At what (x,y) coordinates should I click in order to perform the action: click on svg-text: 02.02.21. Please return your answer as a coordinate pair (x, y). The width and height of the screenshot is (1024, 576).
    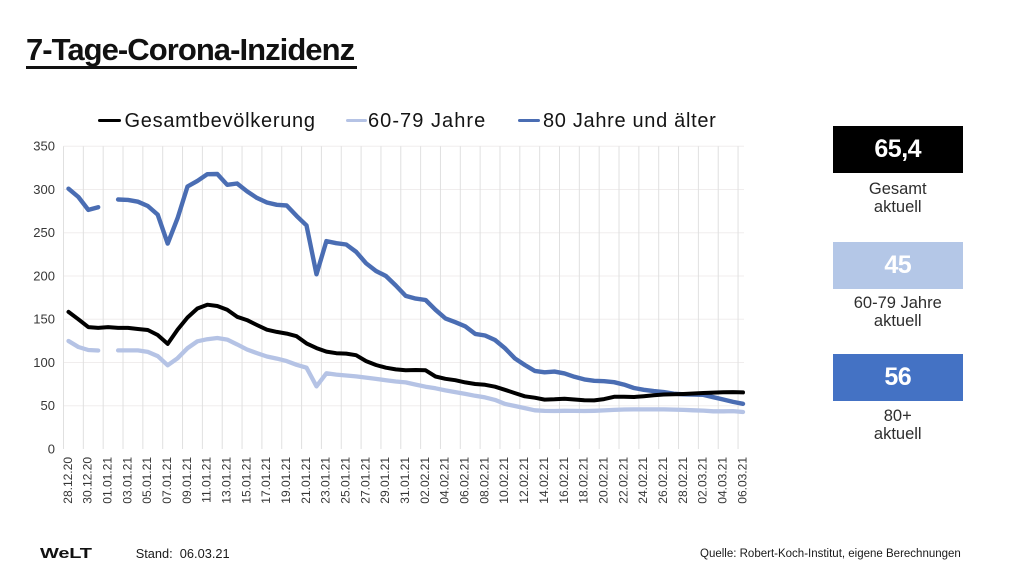
    Looking at the image, I should click on (425, 480).